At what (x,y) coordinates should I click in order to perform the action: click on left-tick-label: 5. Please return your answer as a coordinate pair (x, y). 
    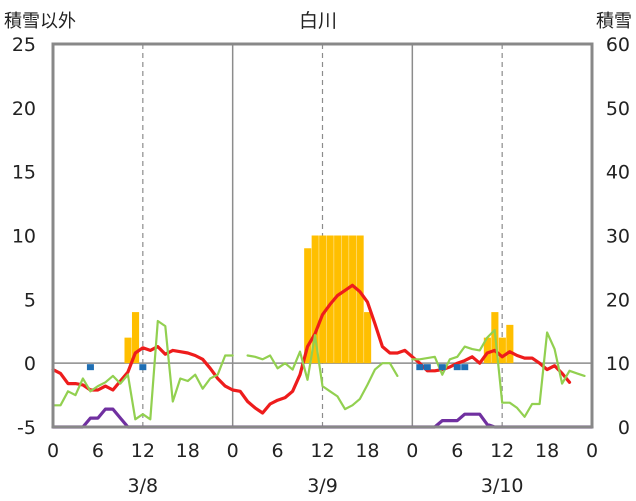
    Looking at the image, I should click on (30, 300).